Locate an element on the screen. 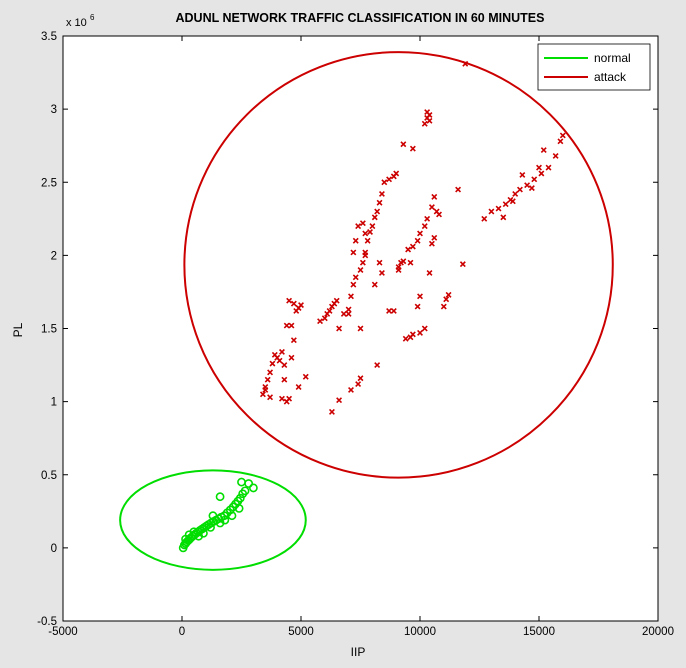 Image resolution: width=686 pixels, height=668 pixels. x-axis-label: IIP is located at coordinates (358, 652).